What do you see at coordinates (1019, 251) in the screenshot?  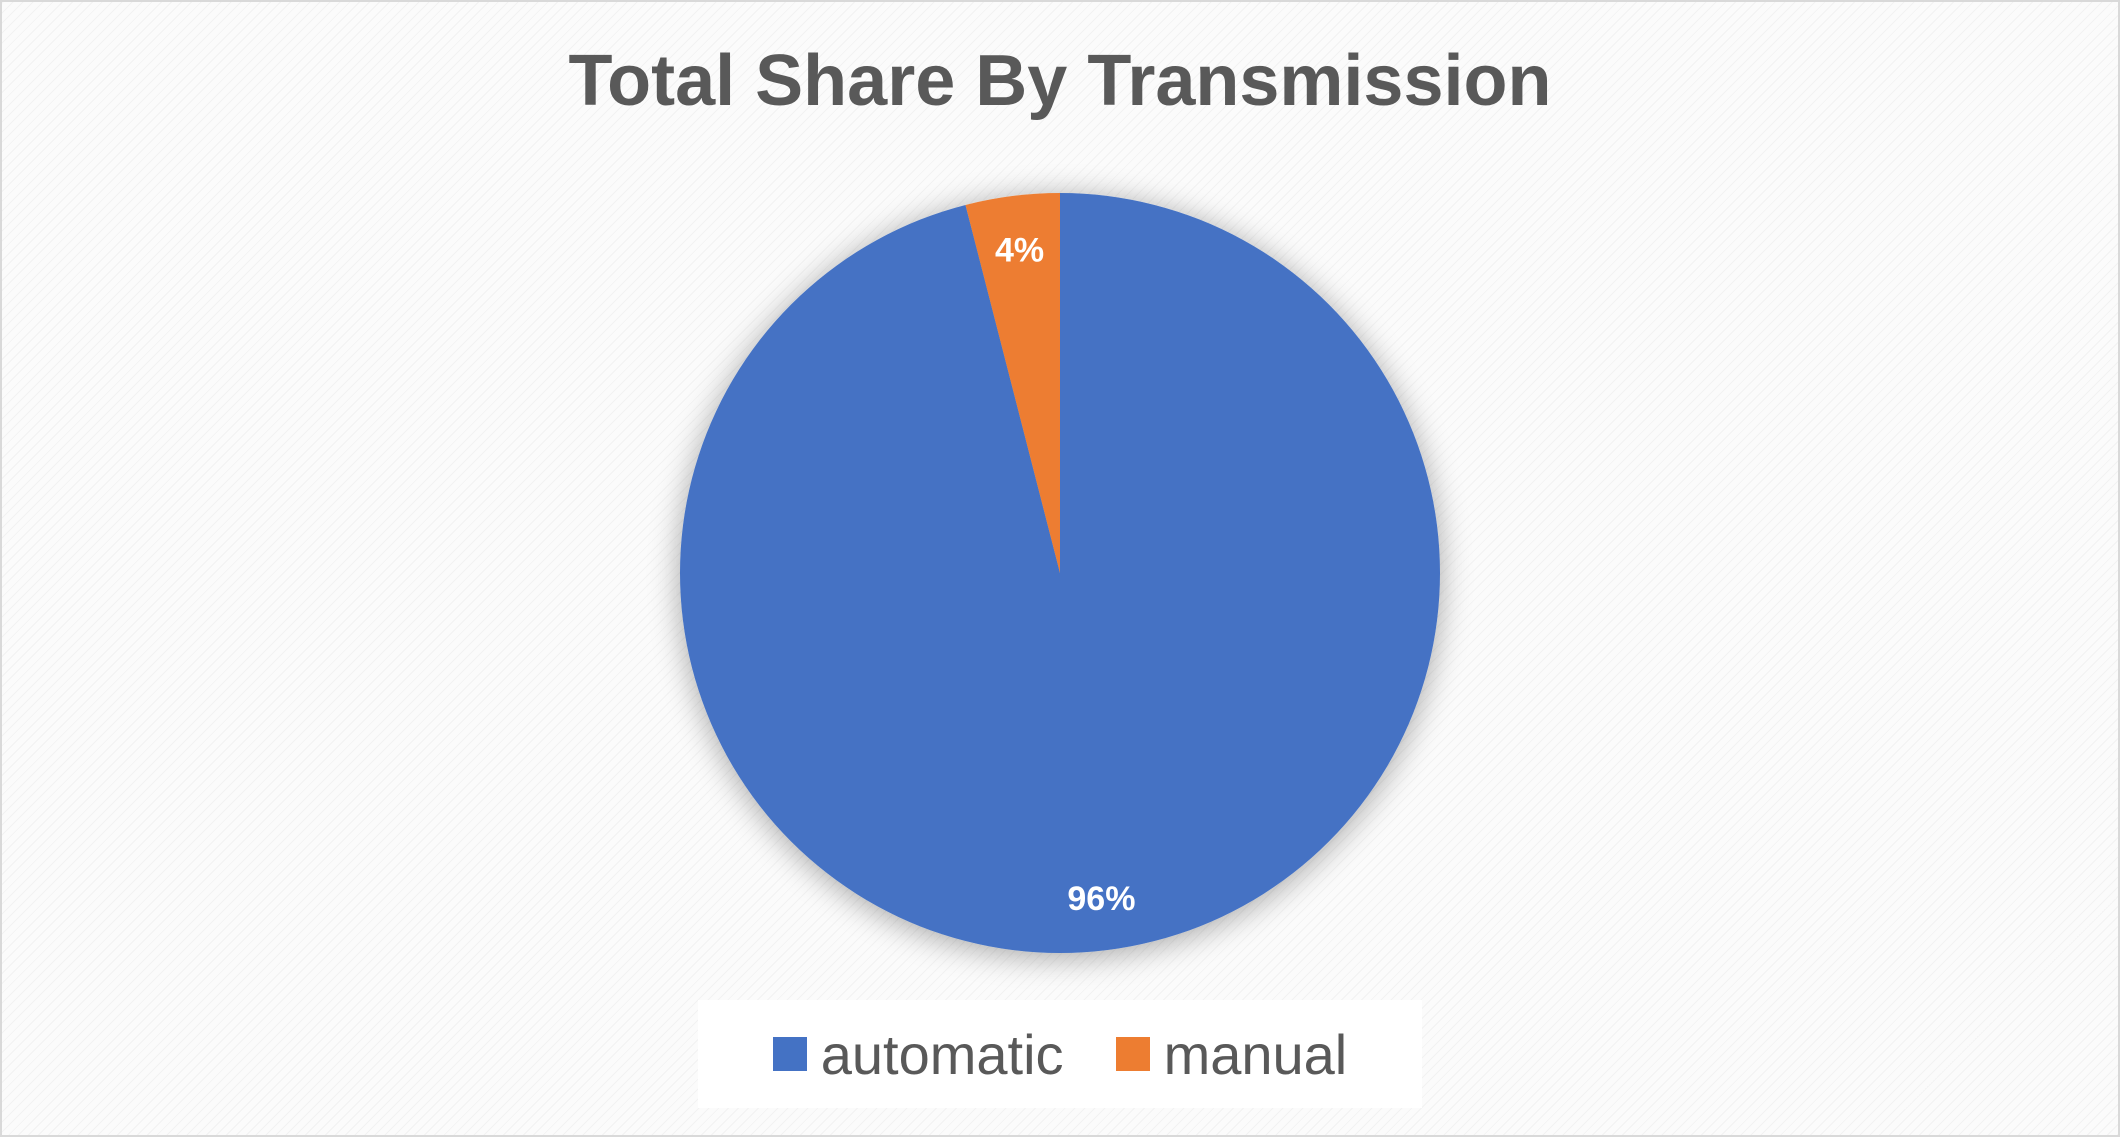 I see `data-label-manual: 4%` at bounding box center [1019, 251].